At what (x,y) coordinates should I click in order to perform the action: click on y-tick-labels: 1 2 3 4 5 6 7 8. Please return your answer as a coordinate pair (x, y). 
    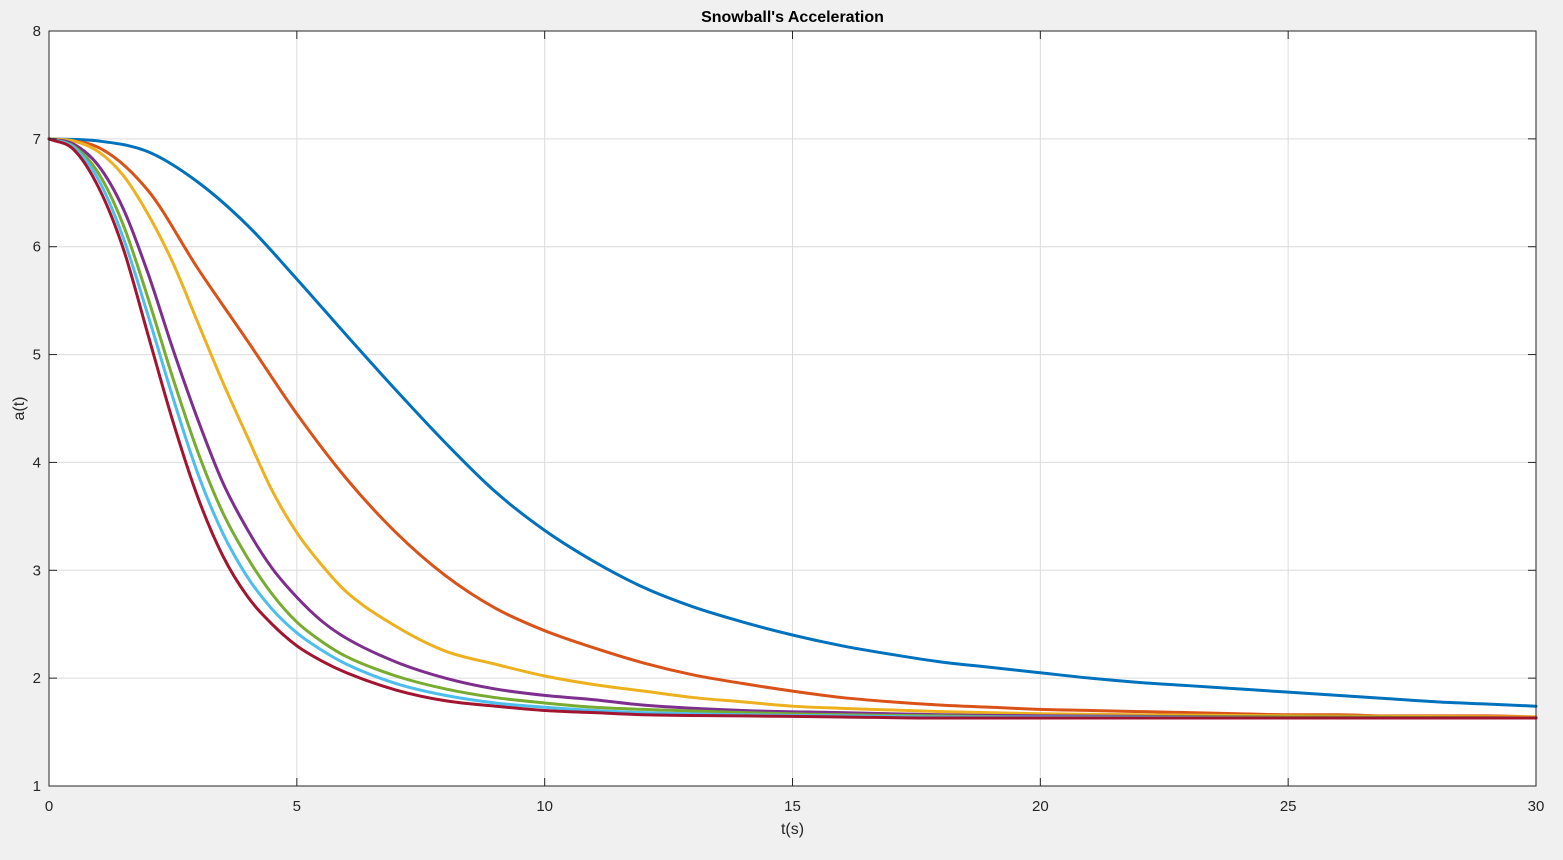
    Looking at the image, I should click on (37, 409).